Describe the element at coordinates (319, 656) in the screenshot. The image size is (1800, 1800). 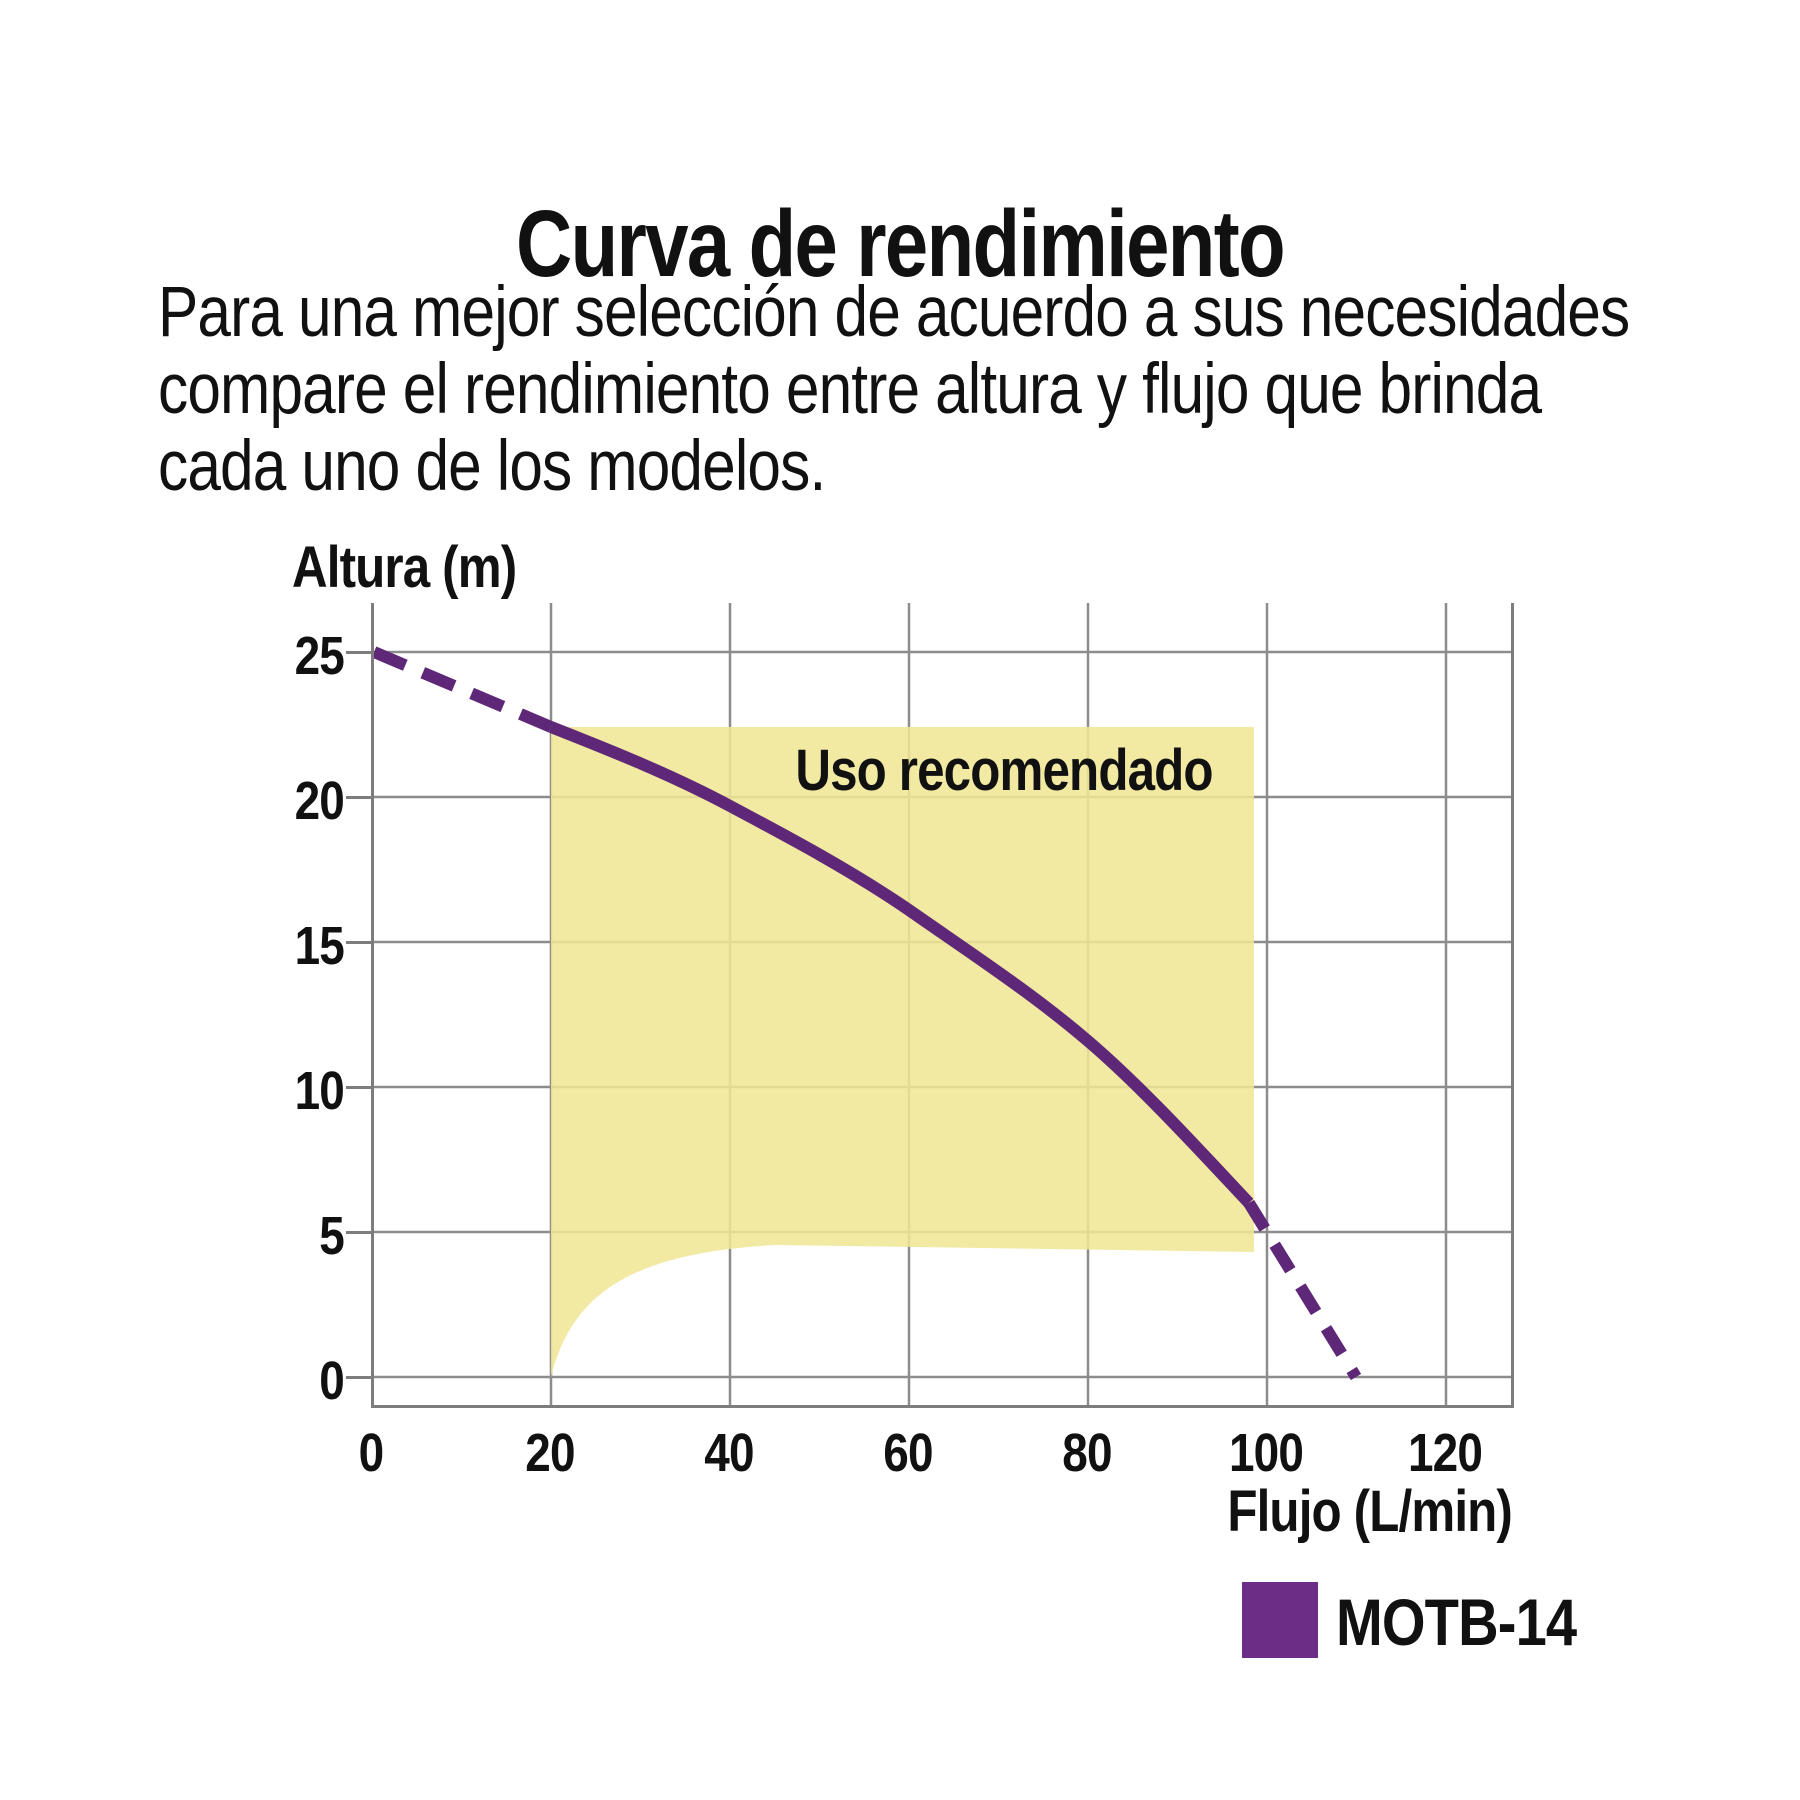
I see `y-tick-label-25: 25` at that location.